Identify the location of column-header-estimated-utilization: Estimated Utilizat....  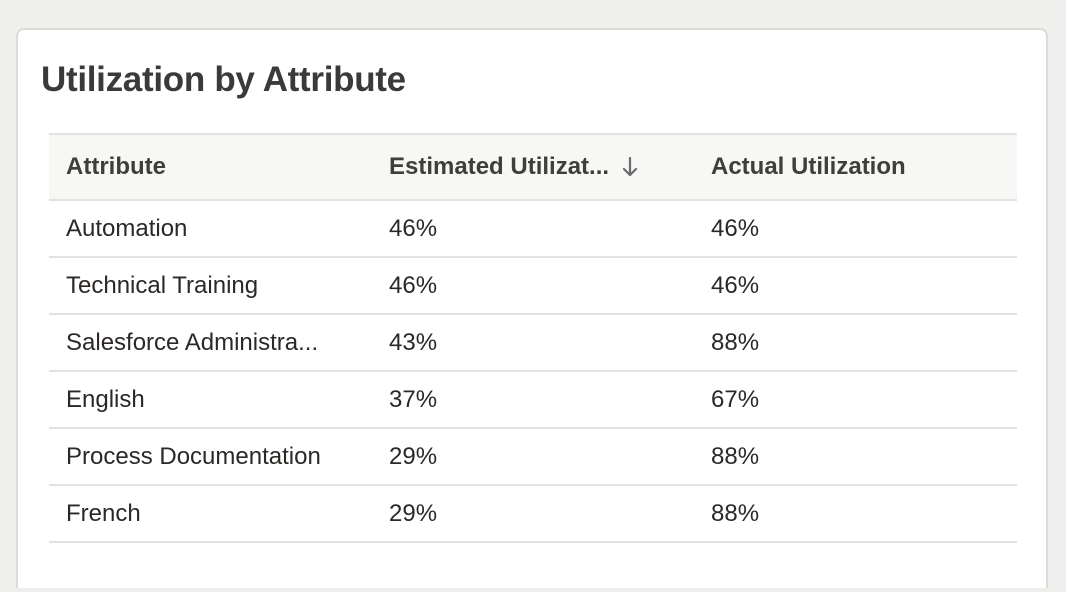
(533, 167).